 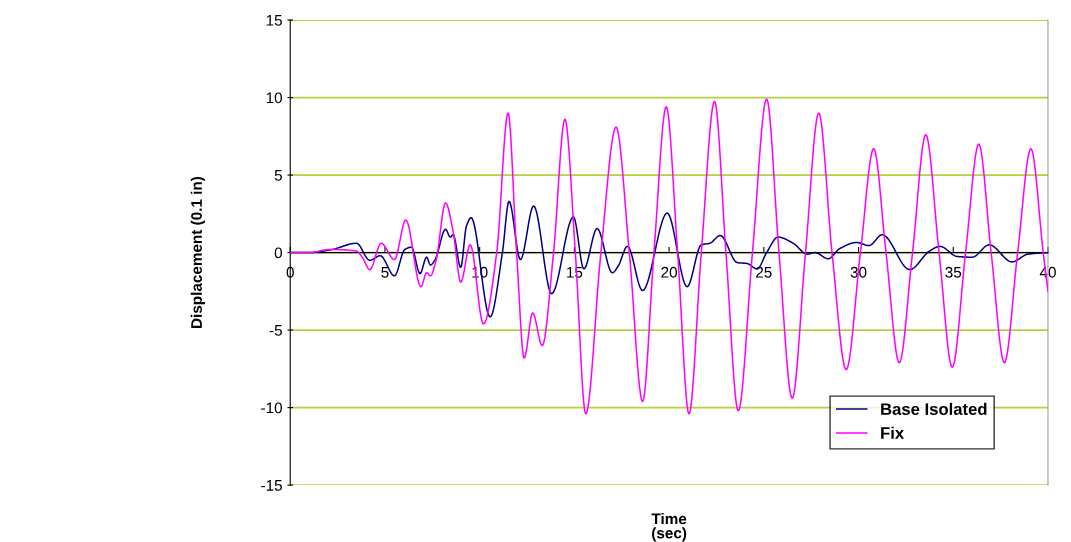 What do you see at coordinates (893, 432) in the screenshot?
I see `legend-label: Fix` at bounding box center [893, 432].